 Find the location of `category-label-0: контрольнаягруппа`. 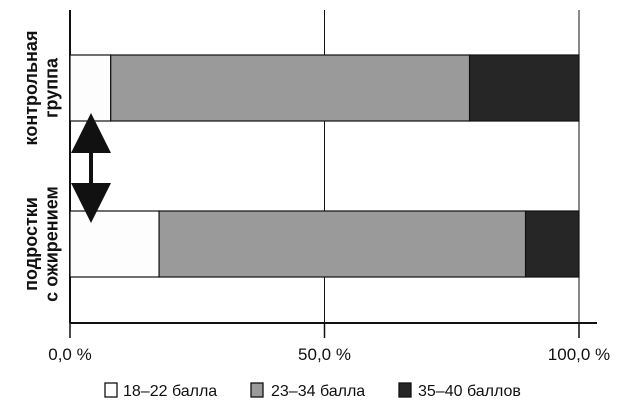

category-label-0: контрольнаягруппа is located at coordinates (41, 88).